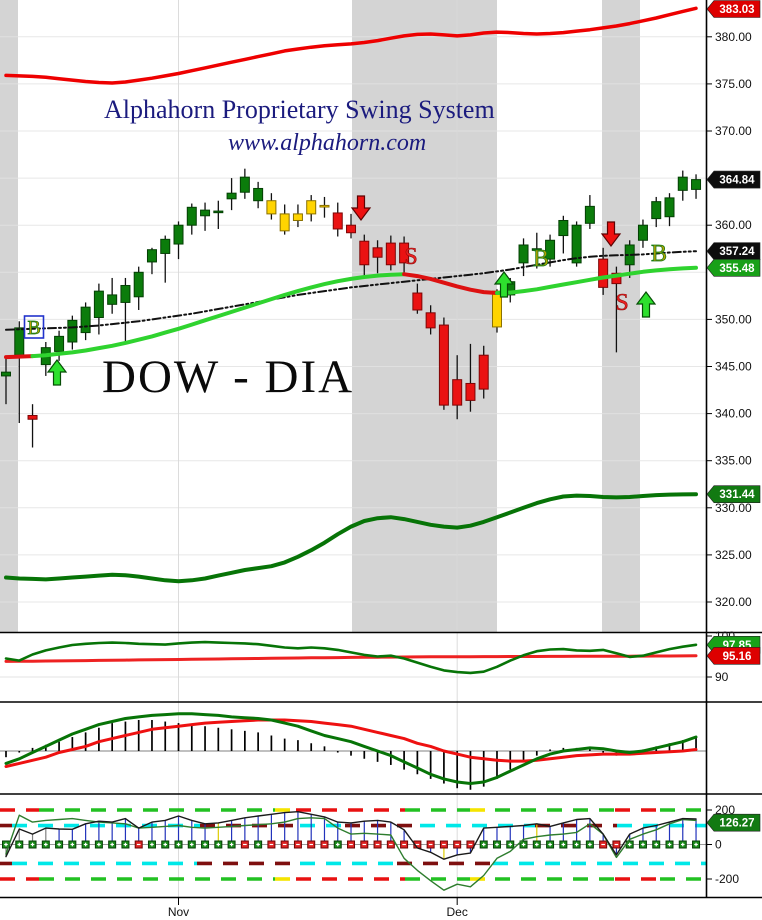  I want to click on axis-tick-label: 320.00, so click(733, 602).